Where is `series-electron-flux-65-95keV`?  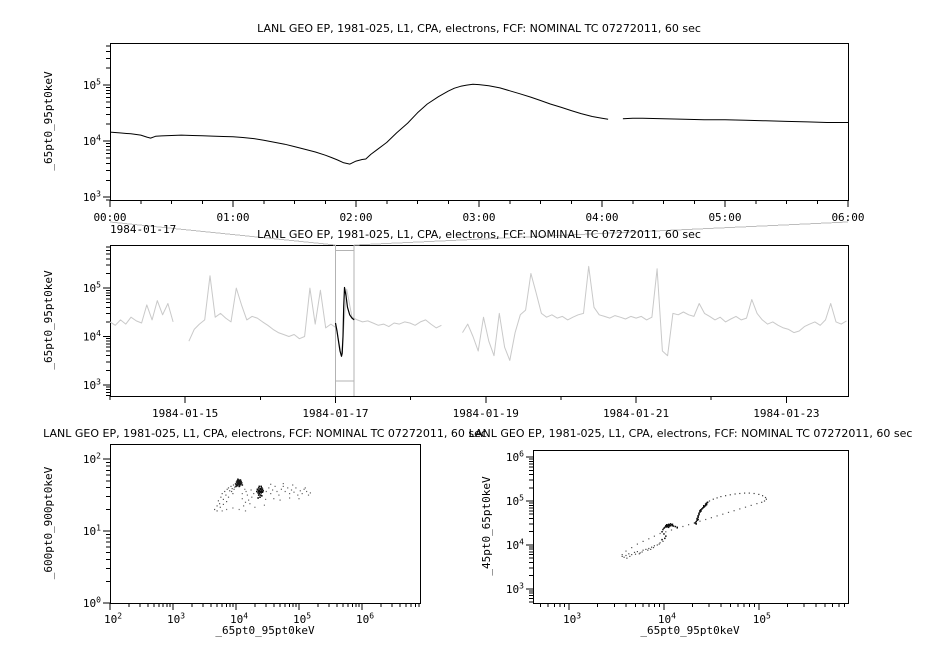 series-electron-flux-65-95keV is located at coordinates (478, 124).